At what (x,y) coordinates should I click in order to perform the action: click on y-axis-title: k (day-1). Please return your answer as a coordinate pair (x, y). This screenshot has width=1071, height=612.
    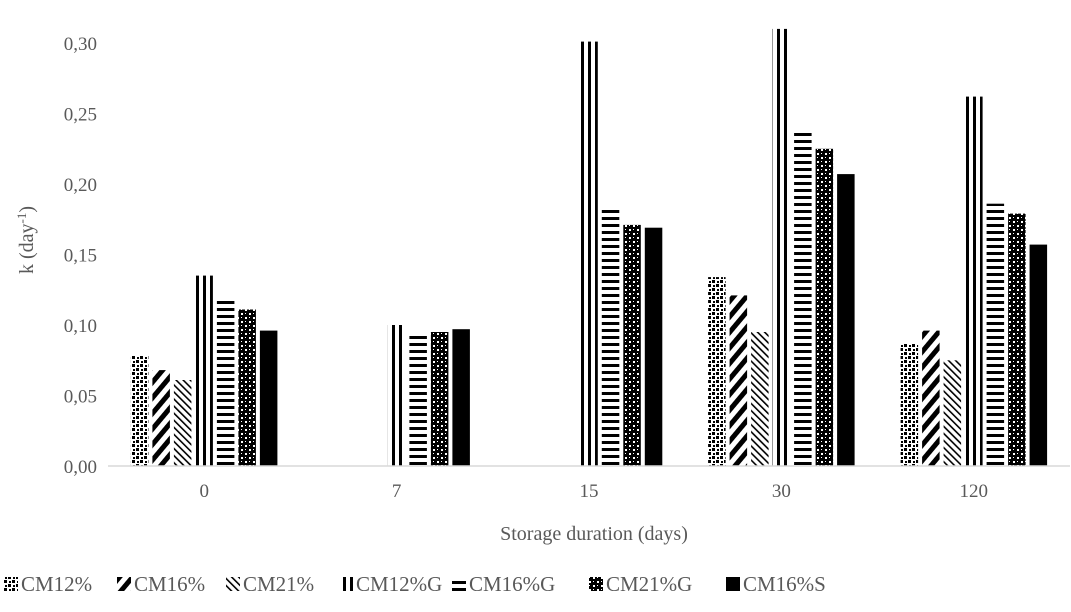
    Looking at the image, I should click on (26, 240).